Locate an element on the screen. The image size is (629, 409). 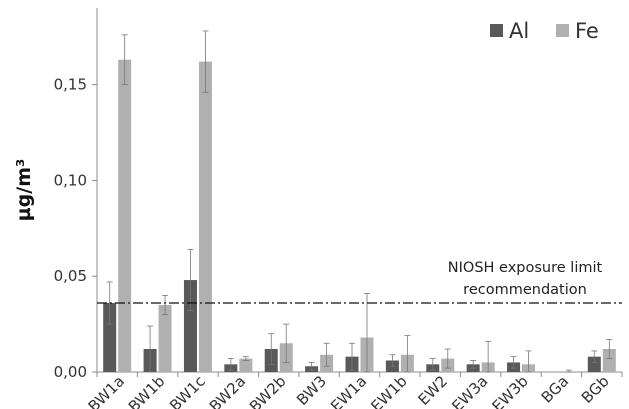
category-label: BGa is located at coordinates (555, 389).